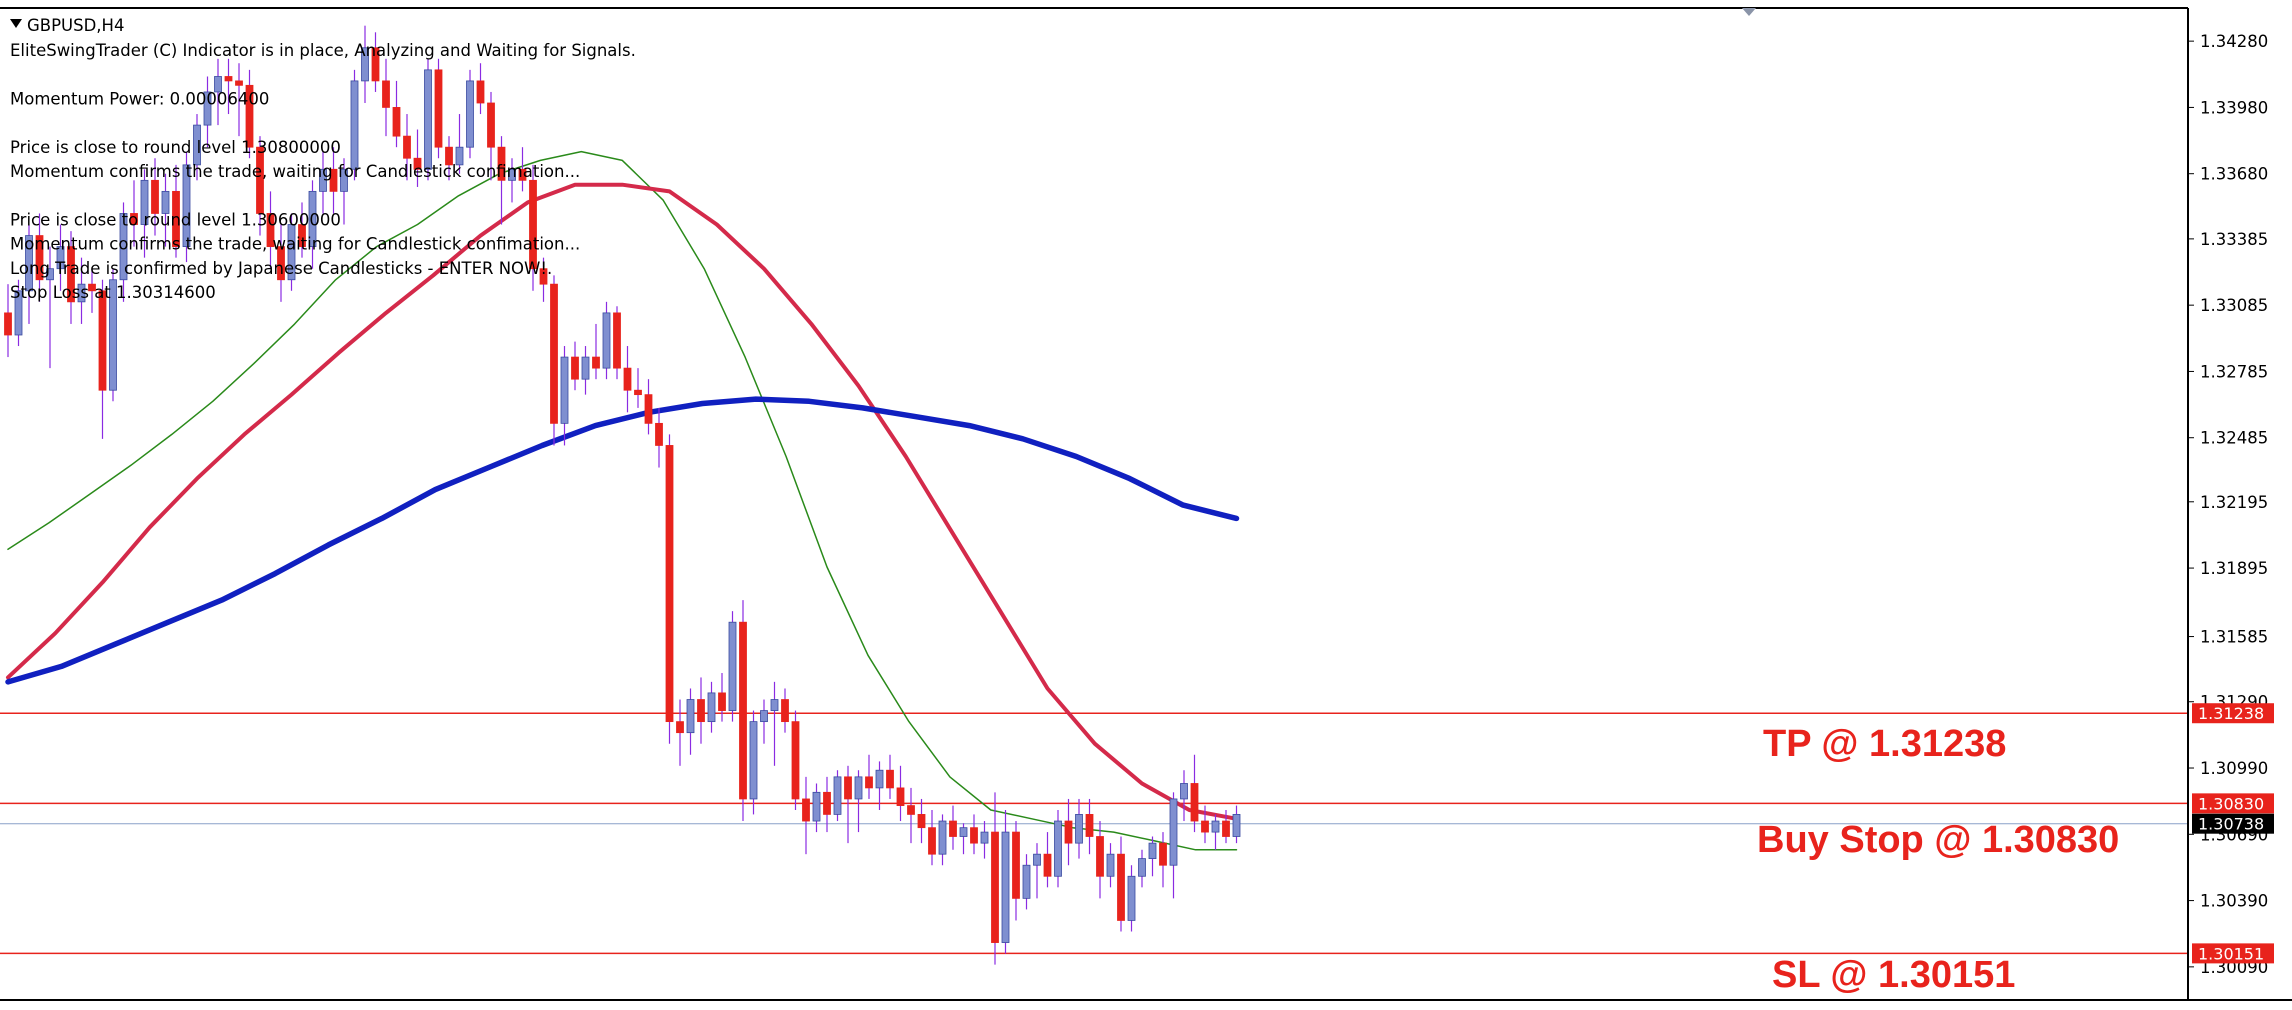 Image resolution: width=2292 pixels, height=1010 pixels. I want to click on axis-tick-label: 1.33085, so click(2234, 305).